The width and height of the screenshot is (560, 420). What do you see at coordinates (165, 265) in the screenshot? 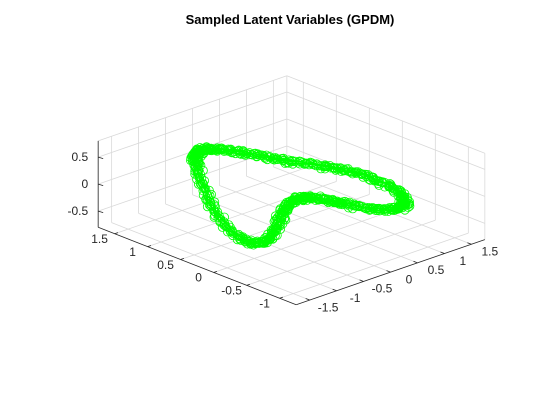
I see `y-tick-label: 0.5` at bounding box center [165, 265].